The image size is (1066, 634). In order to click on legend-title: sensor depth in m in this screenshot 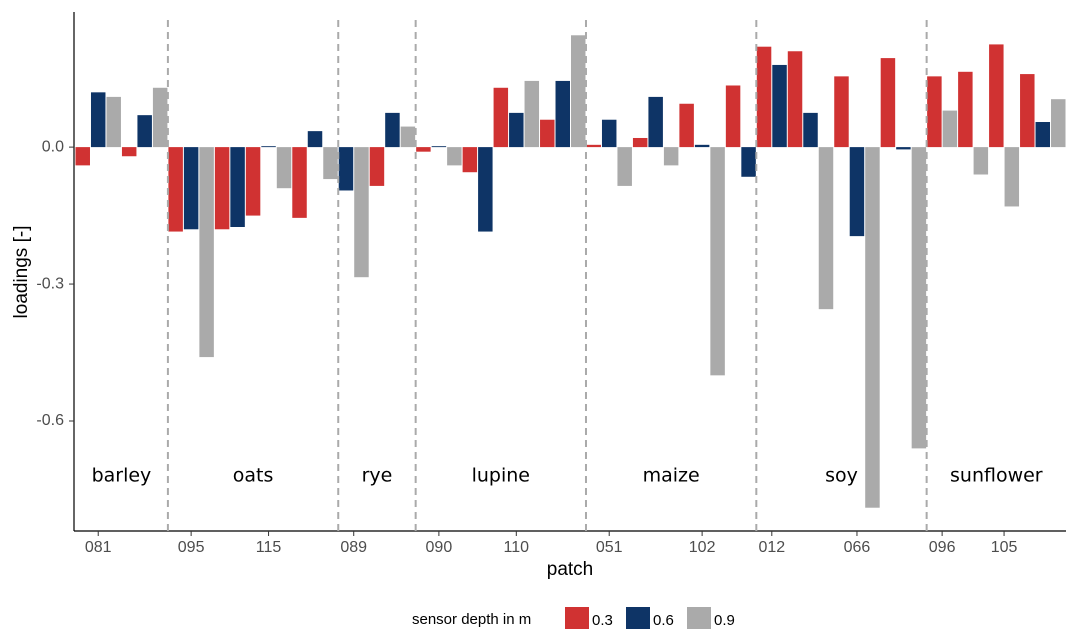, I will do `click(471, 619)`.